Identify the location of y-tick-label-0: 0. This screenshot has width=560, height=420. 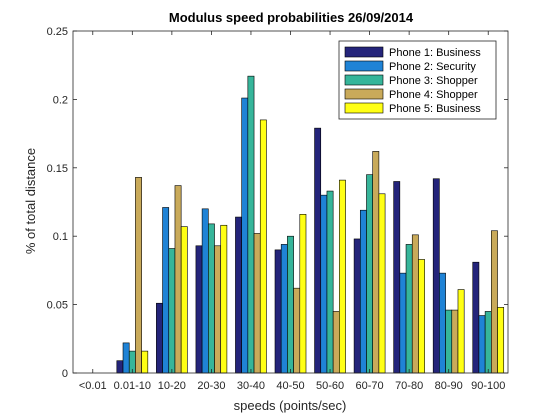
(65, 374).